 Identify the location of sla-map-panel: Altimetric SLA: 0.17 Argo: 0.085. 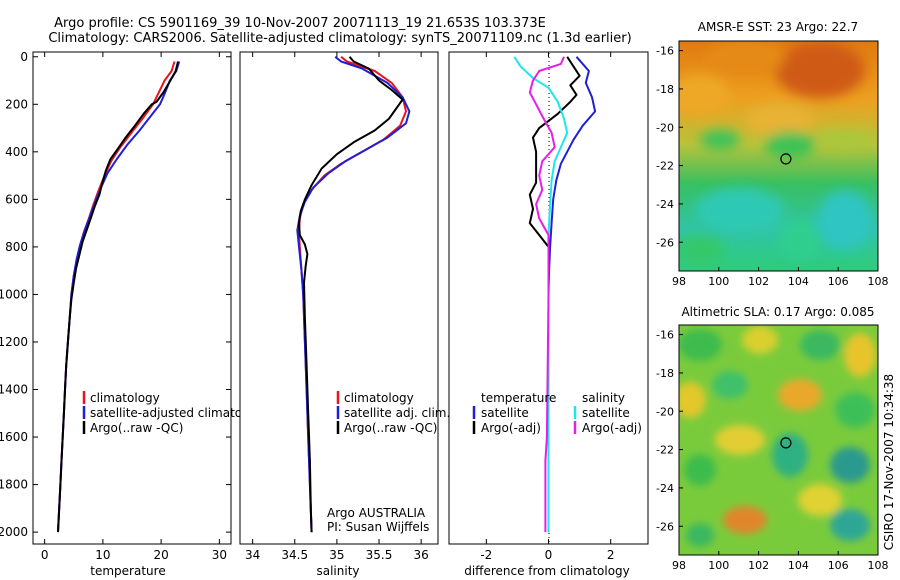
(772, 438).